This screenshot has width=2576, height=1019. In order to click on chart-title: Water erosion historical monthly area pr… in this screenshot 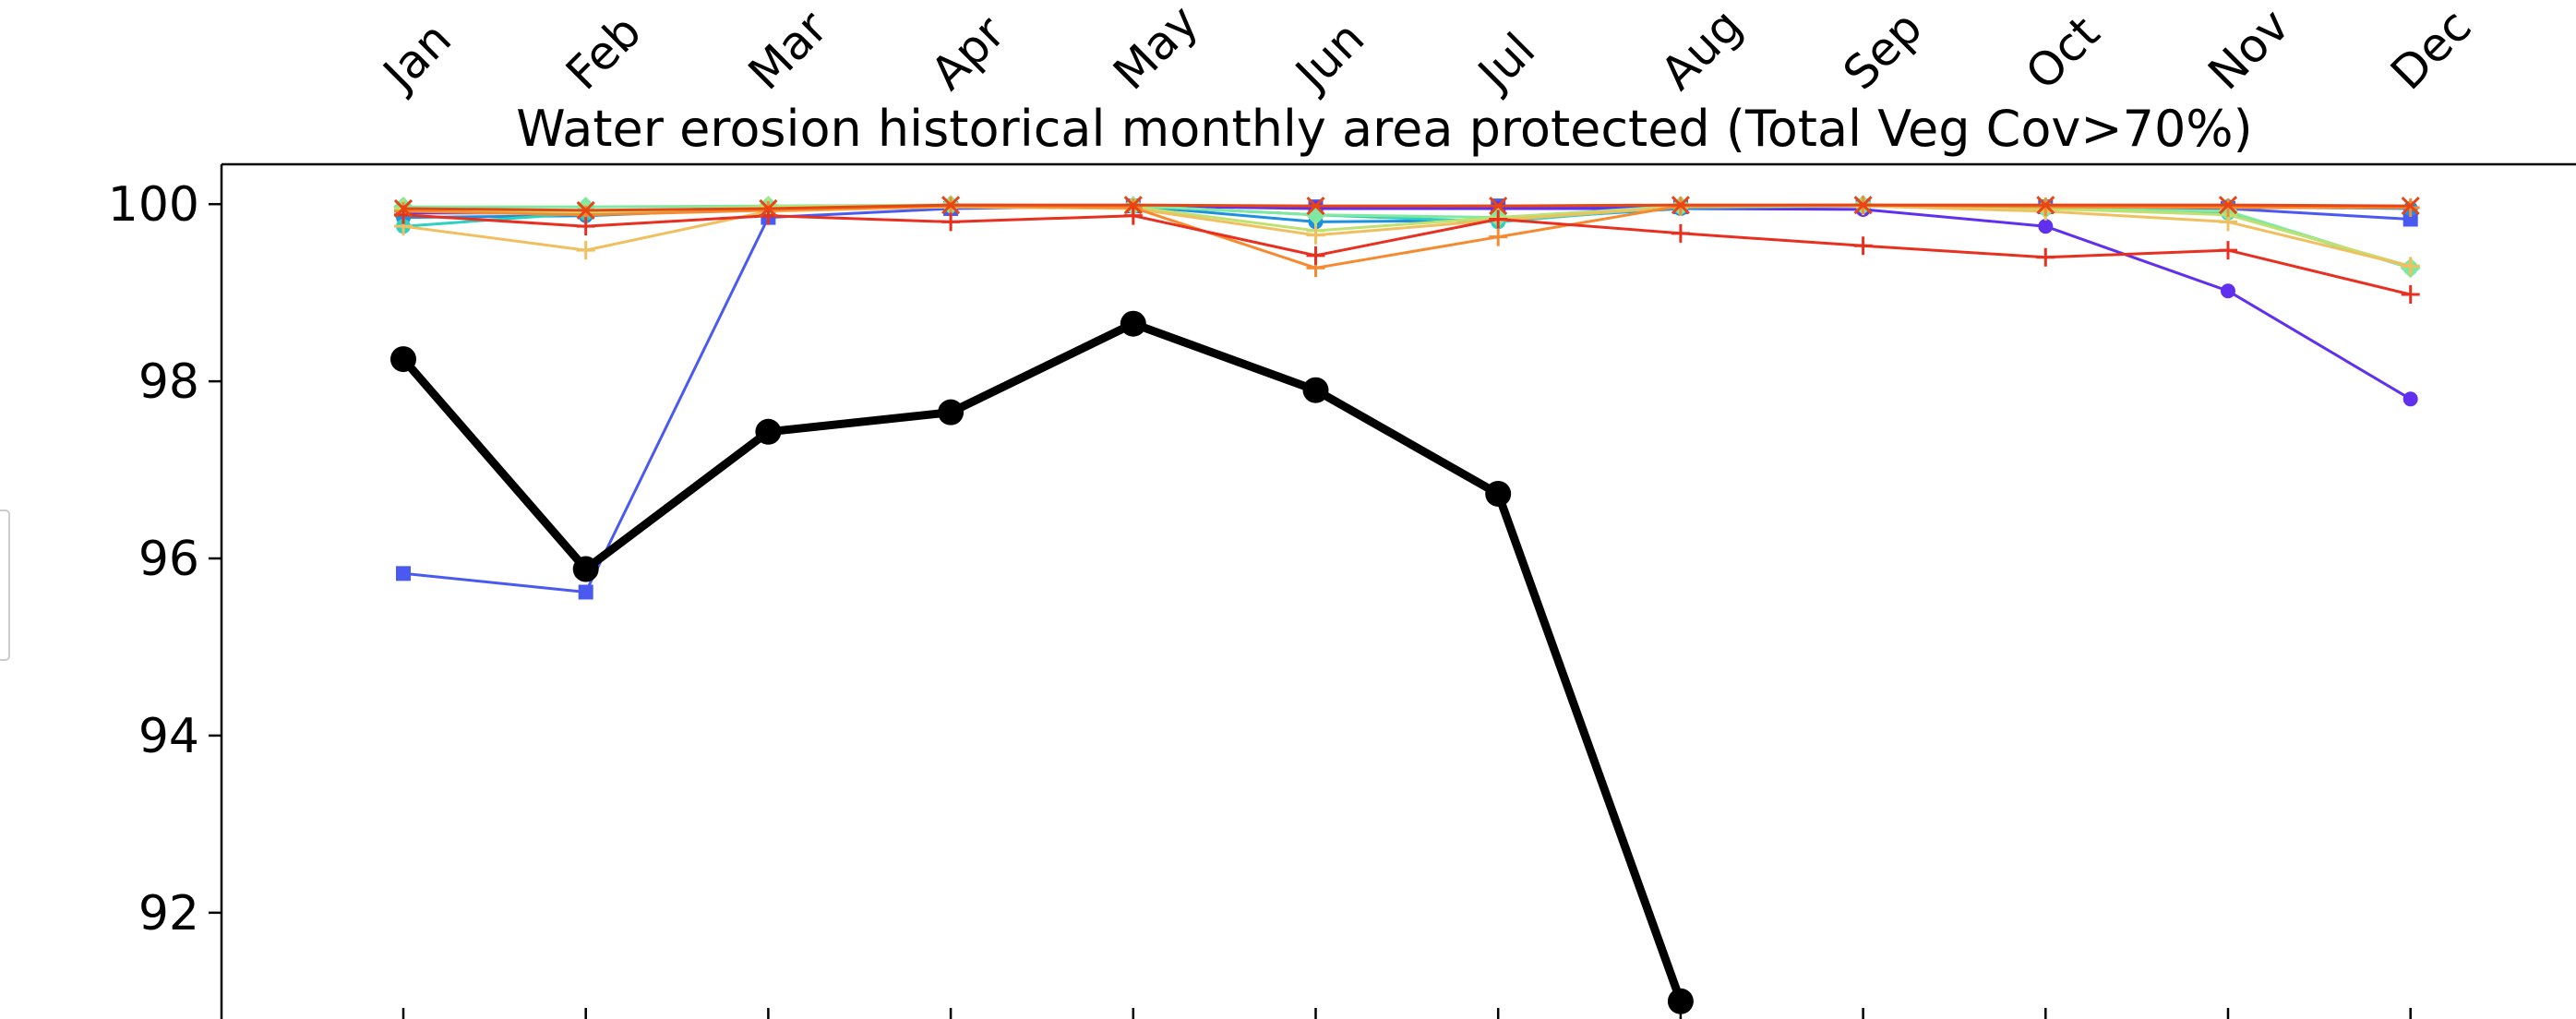, I will do `click(1384, 129)`.